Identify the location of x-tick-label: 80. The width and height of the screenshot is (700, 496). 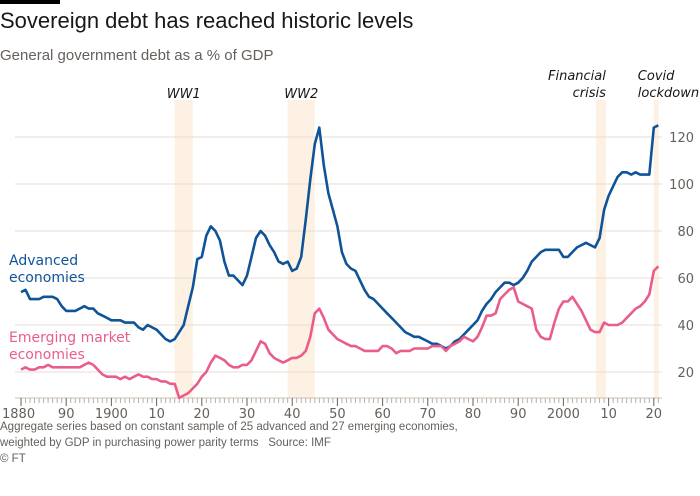
(473, 414).